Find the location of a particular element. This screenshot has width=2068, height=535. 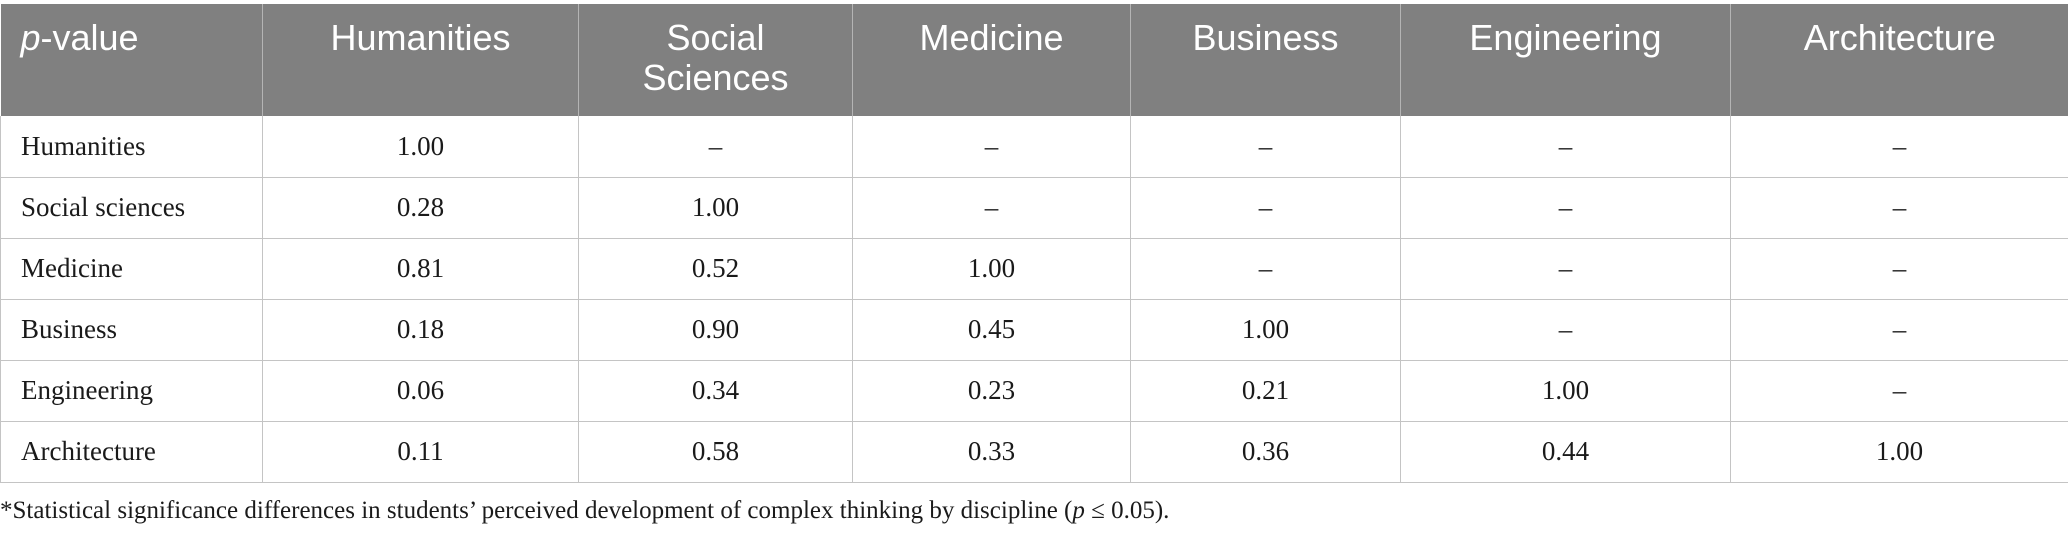

table-row: Business 0.18 0.90 0.45 1.00 – – is located at coordinates (1034, 330).